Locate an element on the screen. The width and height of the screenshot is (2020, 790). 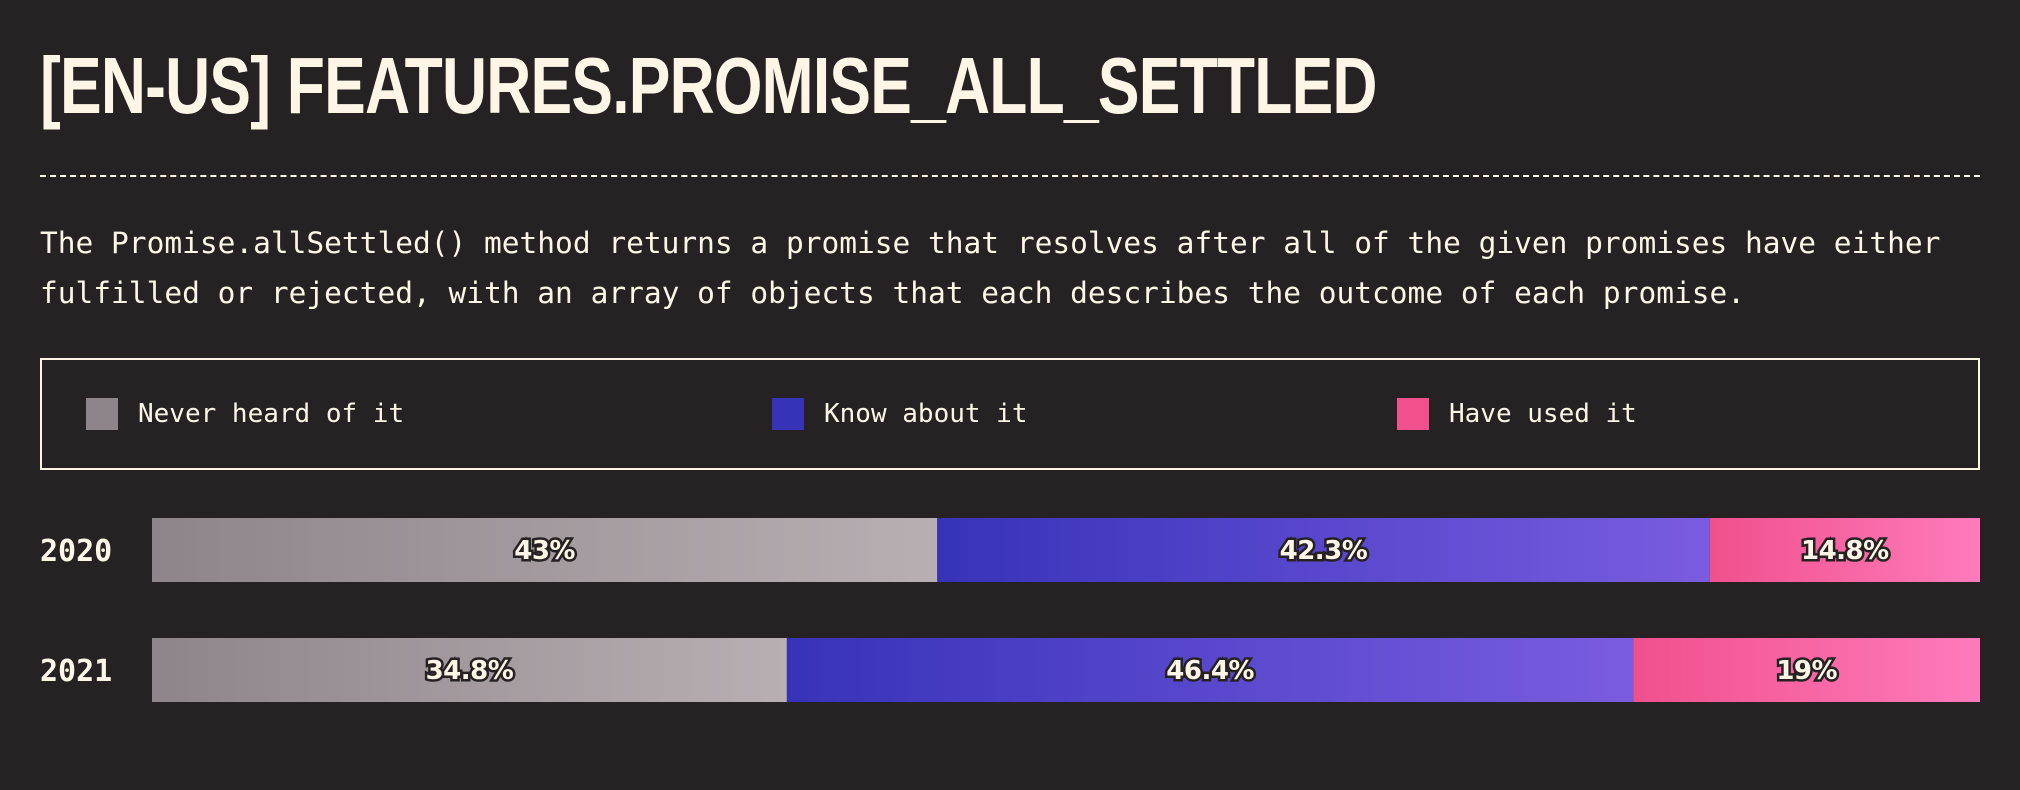
data-label-know-about-2020: 42.3% is located at coordinates (1324, 551).